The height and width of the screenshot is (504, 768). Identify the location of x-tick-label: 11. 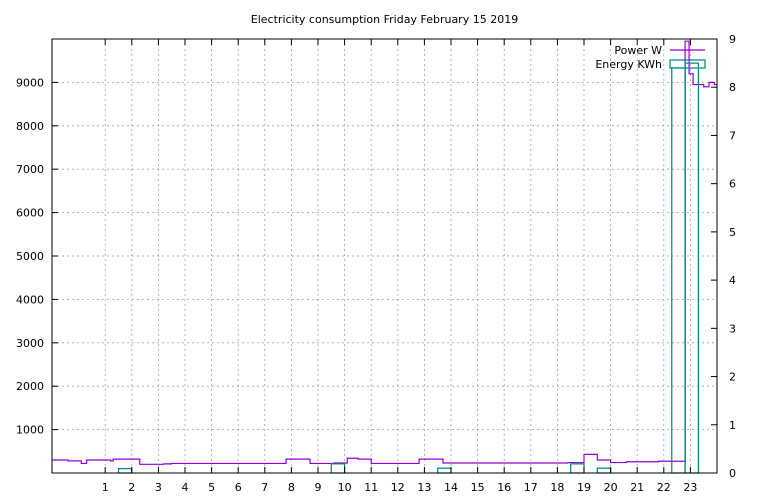
(371, 487).